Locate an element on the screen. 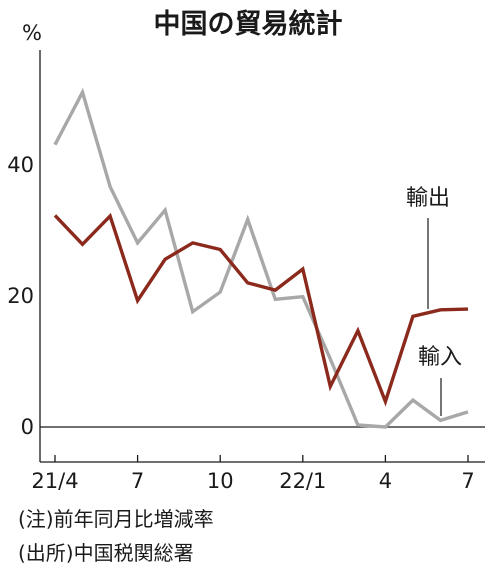 This screenshot has height=576, width=497. x-ticks: 21/4 7 10 22/1 4 7 is located at coordinates (253, 474).